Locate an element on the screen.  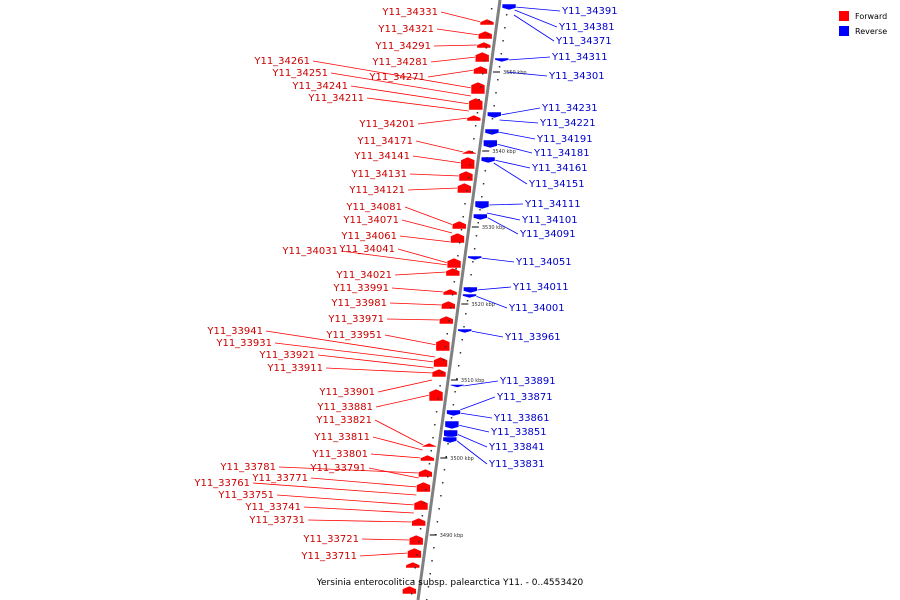
reverse-gene-label: Y11_34231 is located at coordinates (569, 108).